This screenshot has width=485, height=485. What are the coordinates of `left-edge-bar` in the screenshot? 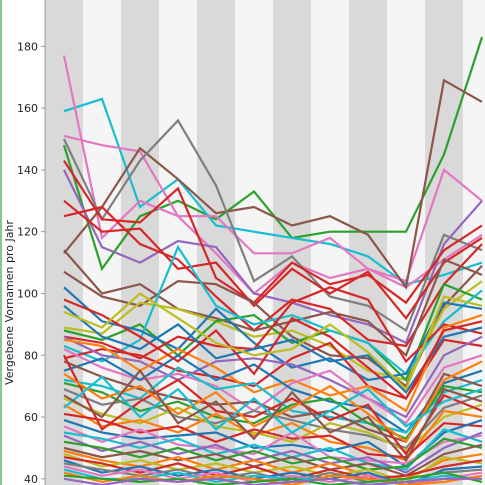 It's located at (1, 242).